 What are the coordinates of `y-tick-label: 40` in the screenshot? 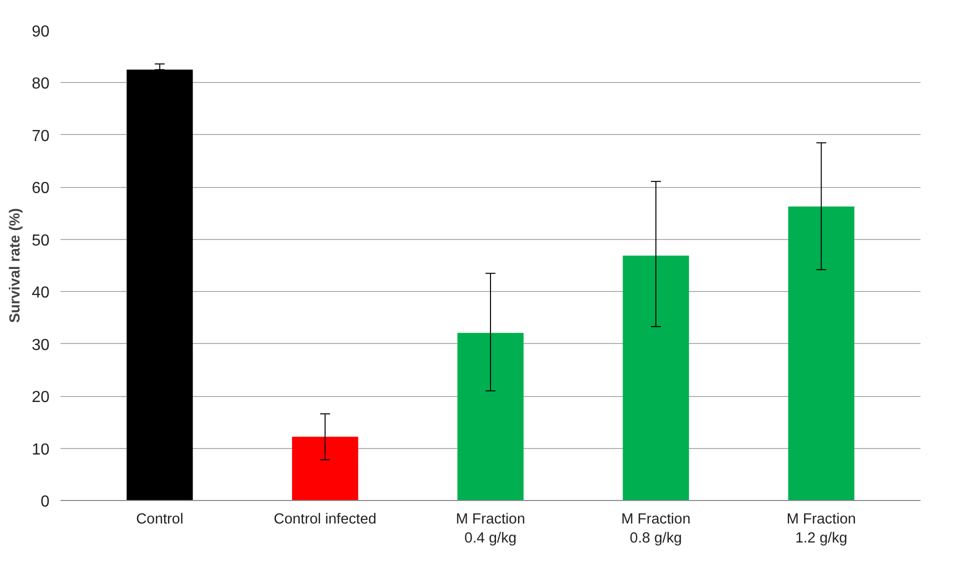 It's located at (41, 293).